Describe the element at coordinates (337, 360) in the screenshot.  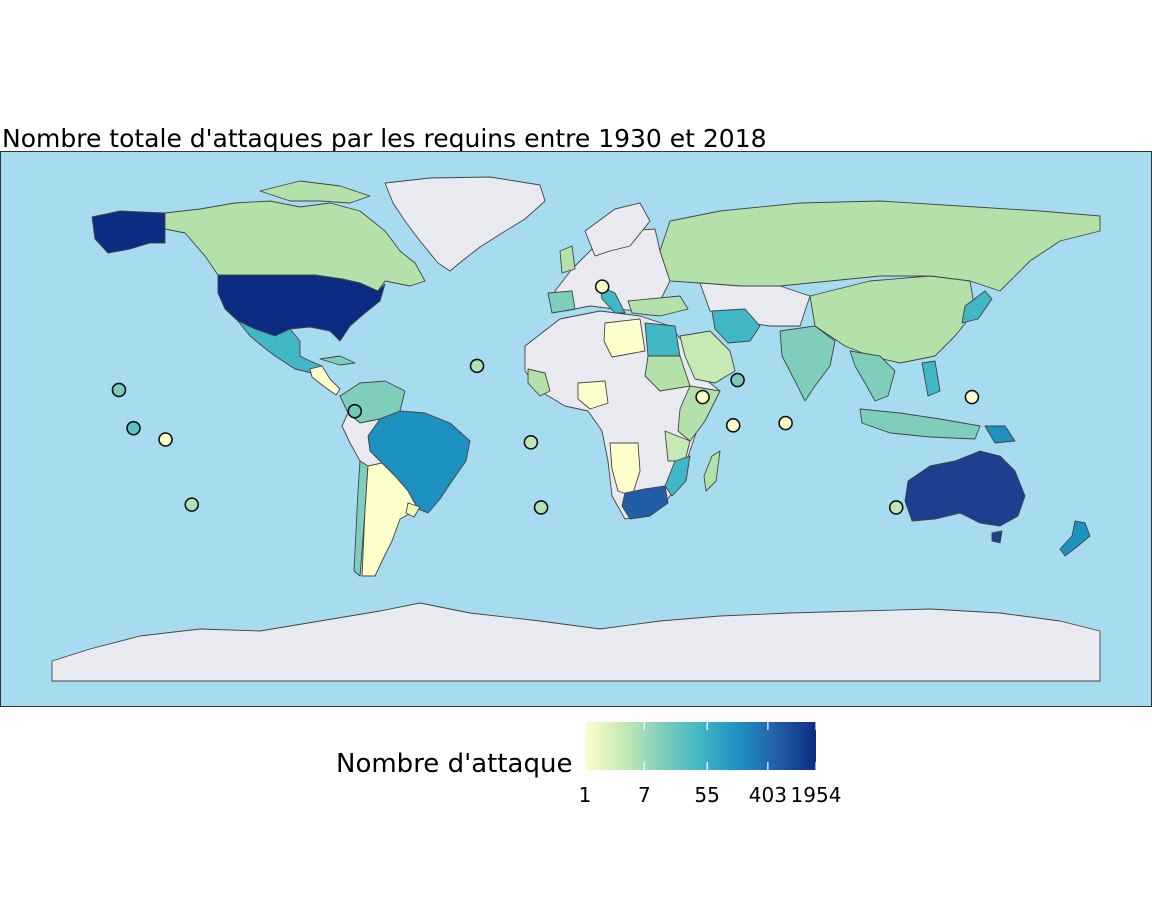
I see `region-cuba` at that location.